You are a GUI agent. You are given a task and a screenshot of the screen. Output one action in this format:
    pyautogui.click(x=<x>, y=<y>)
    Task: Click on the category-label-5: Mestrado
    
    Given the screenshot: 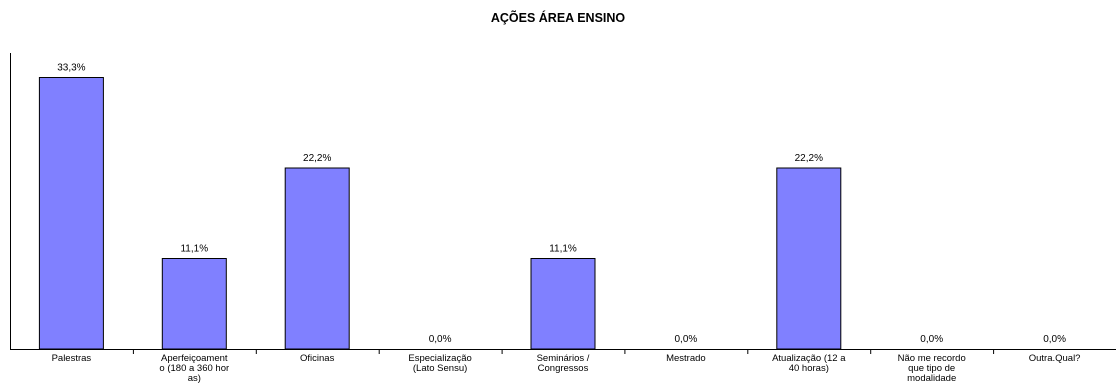 What is the action you would take?
    pyautogui.click(x=686, y=358)
    